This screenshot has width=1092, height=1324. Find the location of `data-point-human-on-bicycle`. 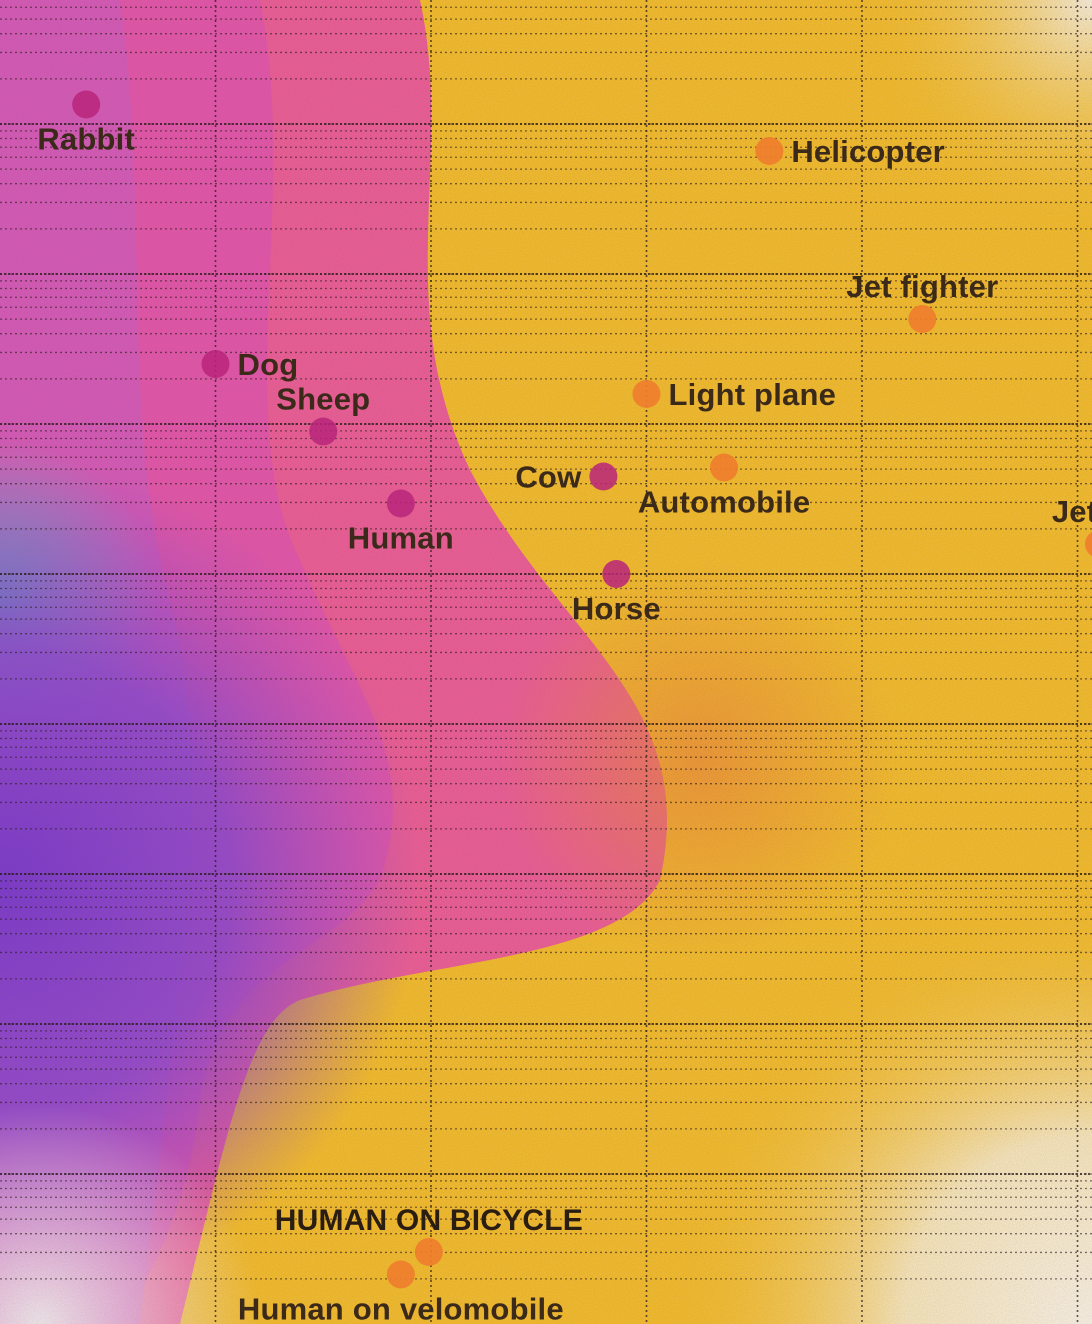

data-point-human-on-bicycle is located at coordinates (428, 1252).